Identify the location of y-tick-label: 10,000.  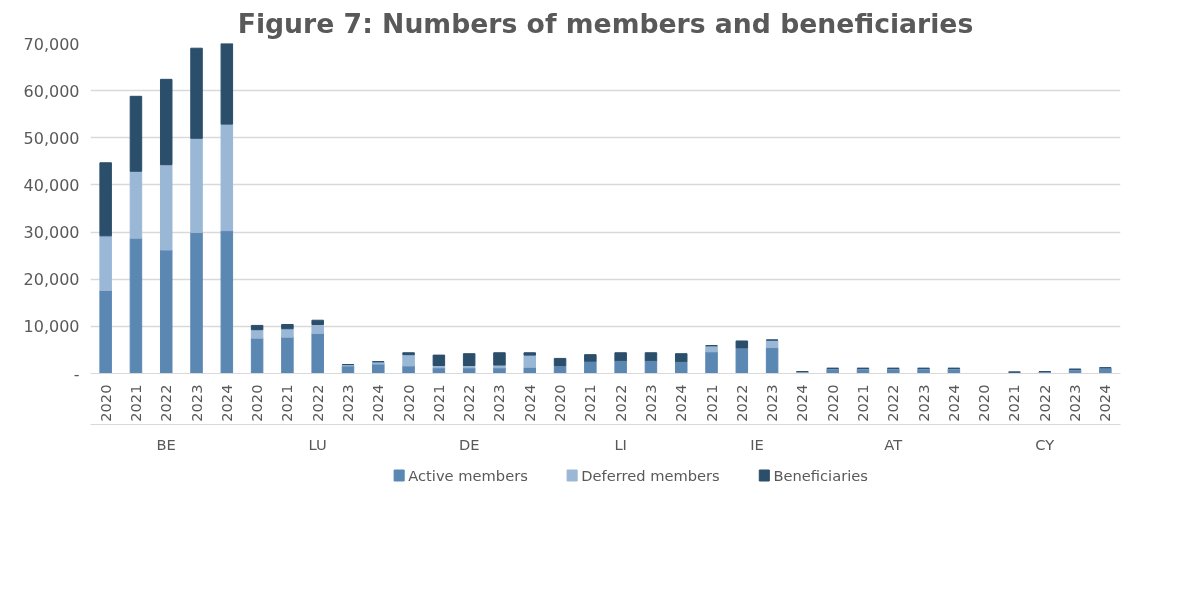
(51, 327).